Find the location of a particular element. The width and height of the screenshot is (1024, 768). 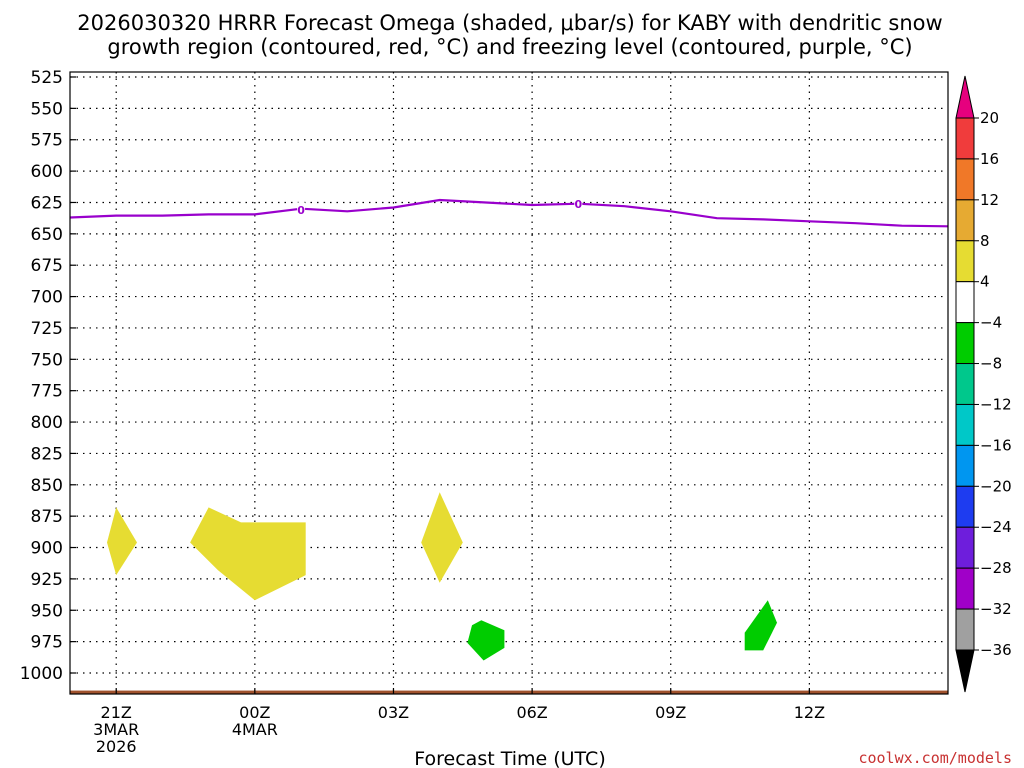

y-tick-label: 725 is located at coordinates (47, 329).